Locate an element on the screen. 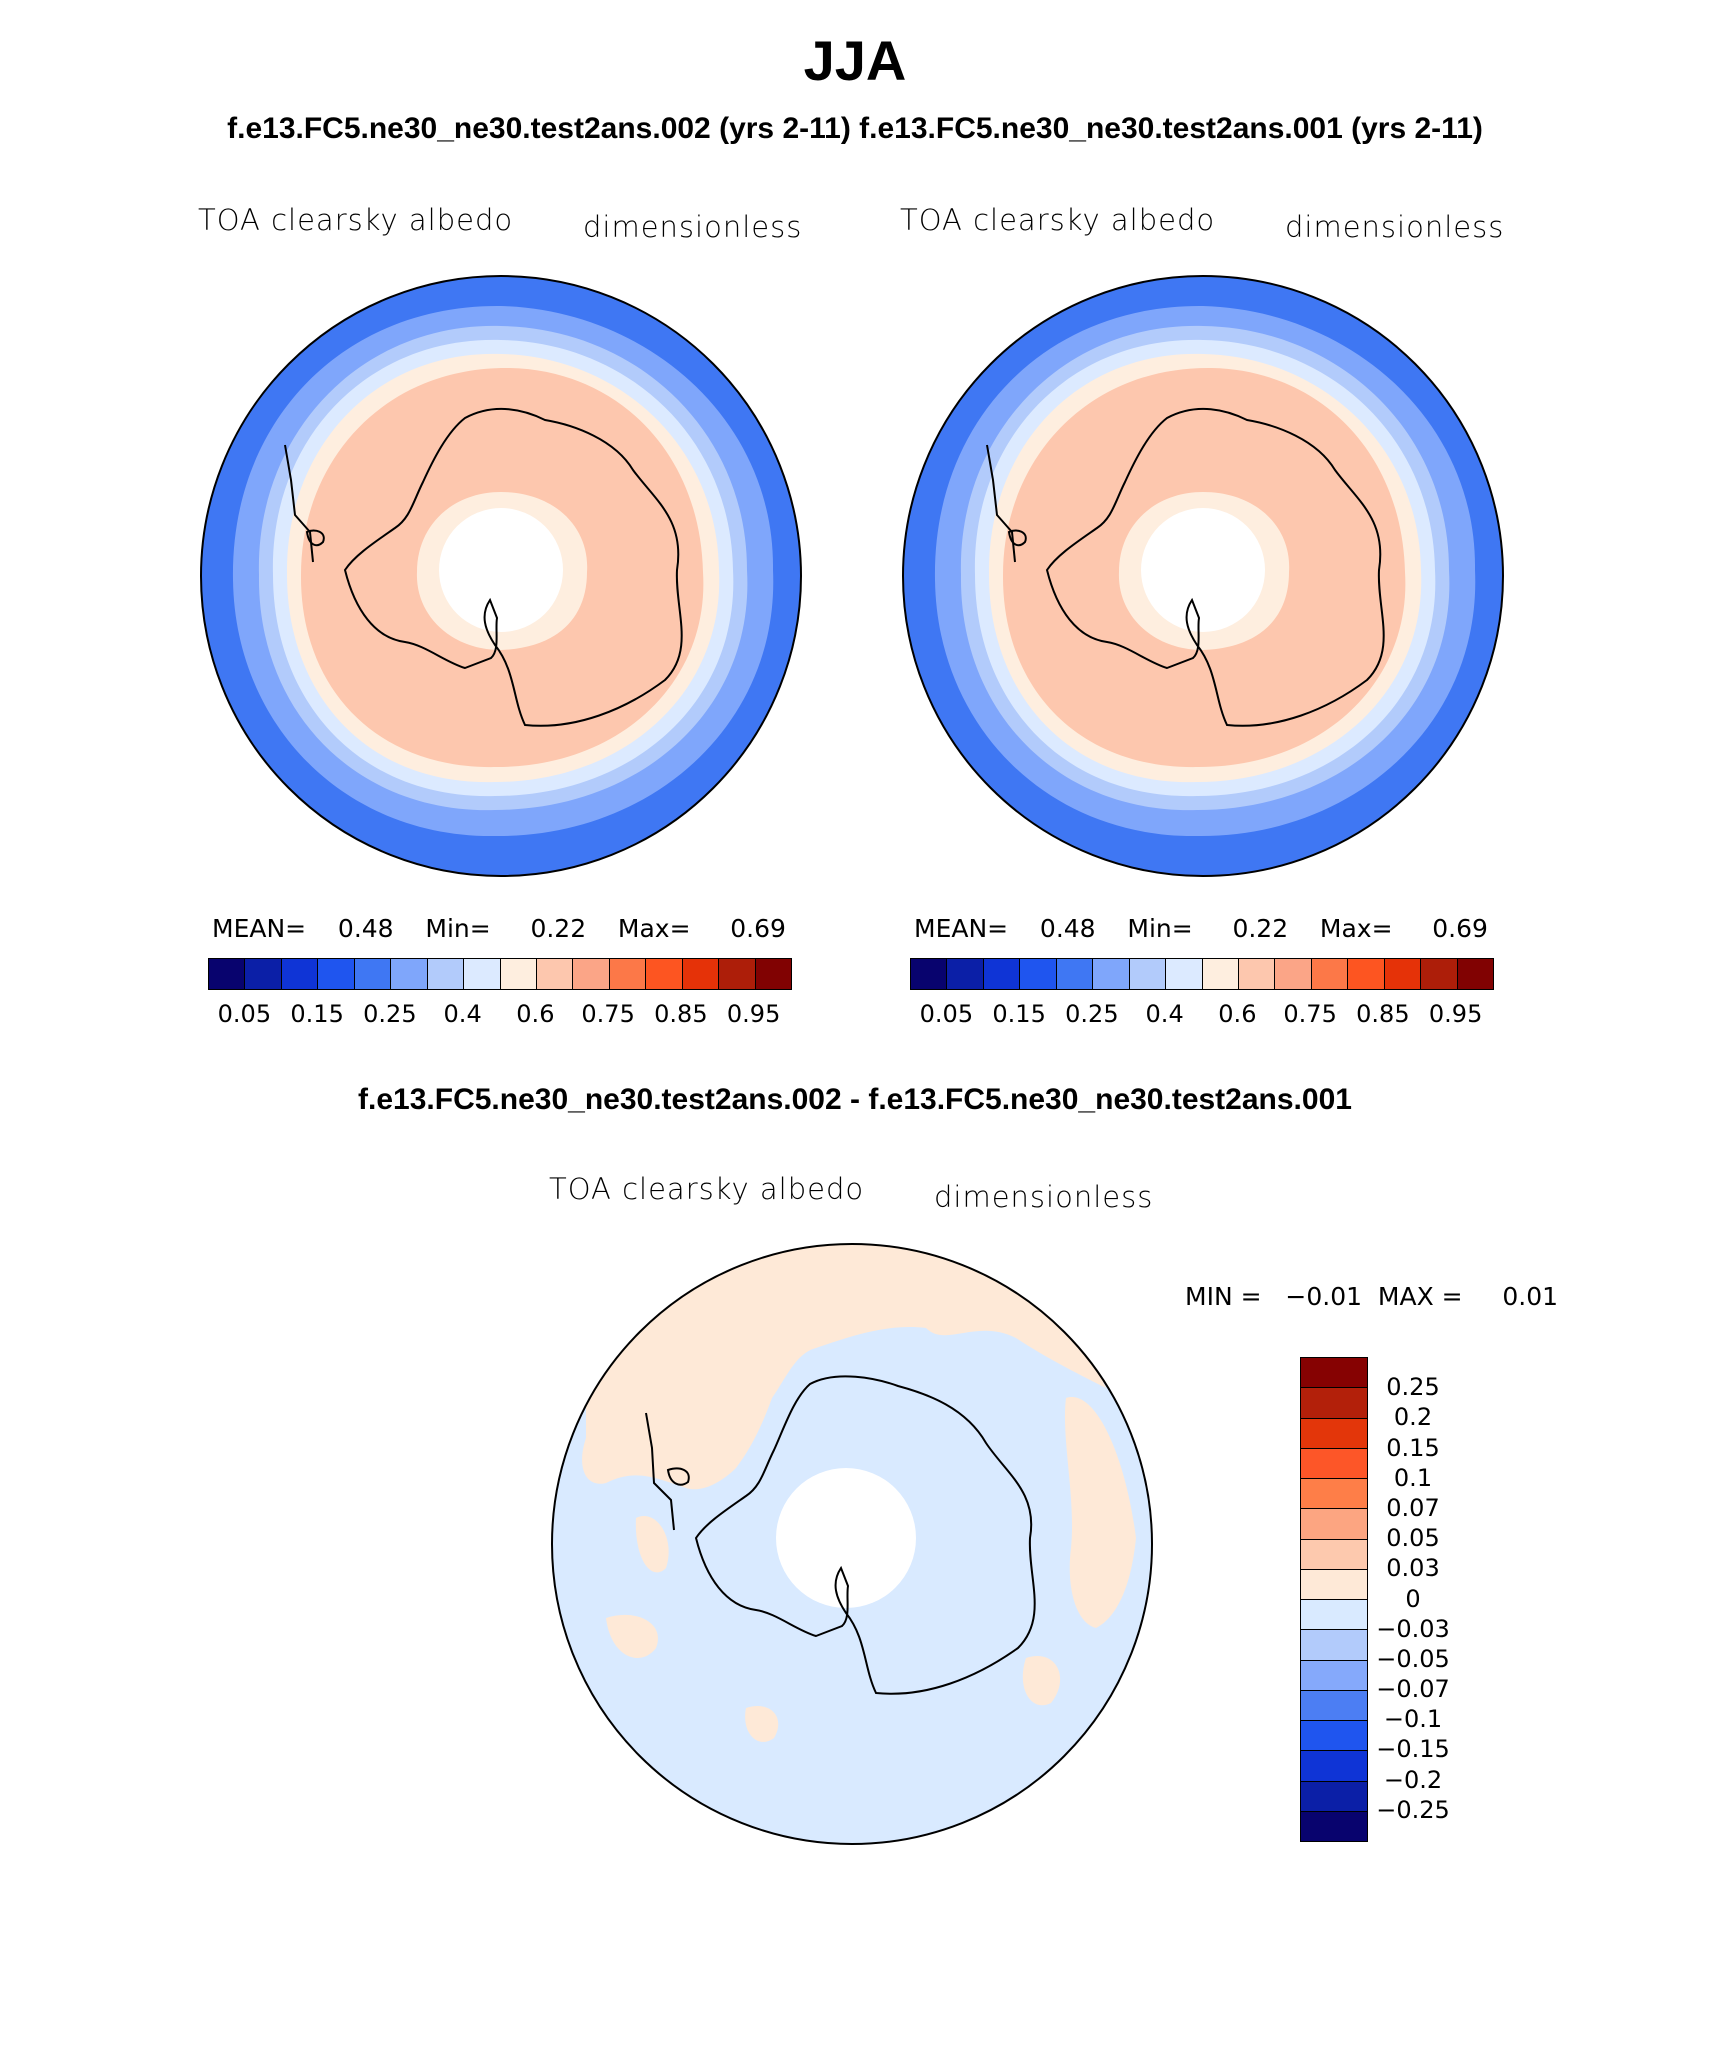 This screenshot has height=2061, width=1710. diff-max-label: MAX = is located at coordinates (1420, 1296).